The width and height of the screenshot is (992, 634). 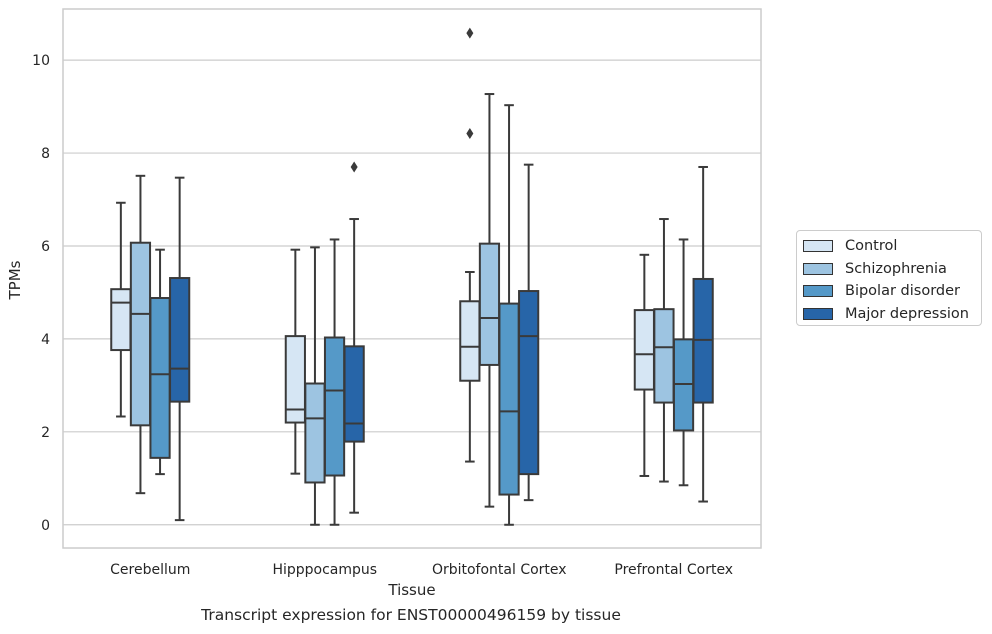 I want to click on y-tick-label: 2, so click(x=45, y=433).